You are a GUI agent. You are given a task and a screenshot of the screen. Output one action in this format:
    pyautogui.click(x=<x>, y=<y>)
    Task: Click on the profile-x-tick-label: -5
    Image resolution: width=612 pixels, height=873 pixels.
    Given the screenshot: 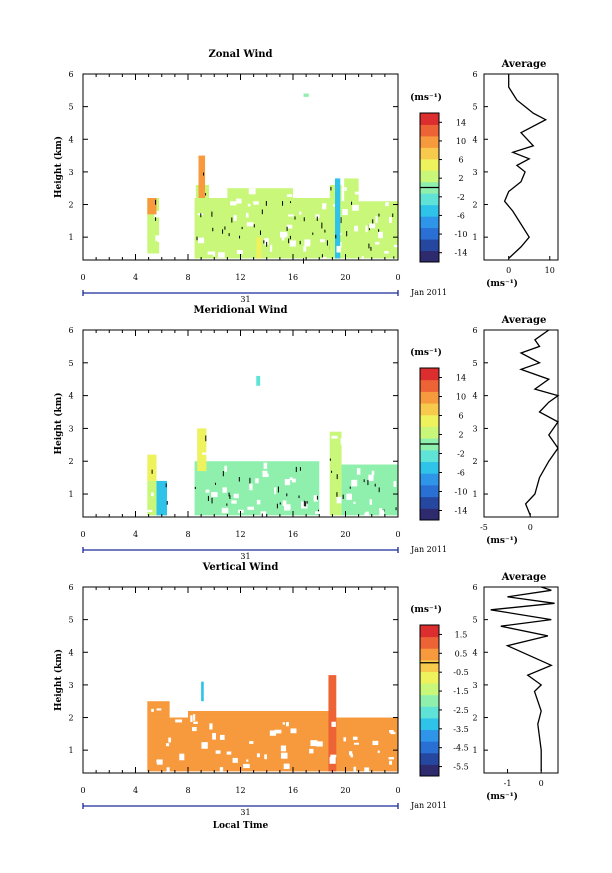 What is the action you would take?
    pyautogui.click(x=484, y=527)
    